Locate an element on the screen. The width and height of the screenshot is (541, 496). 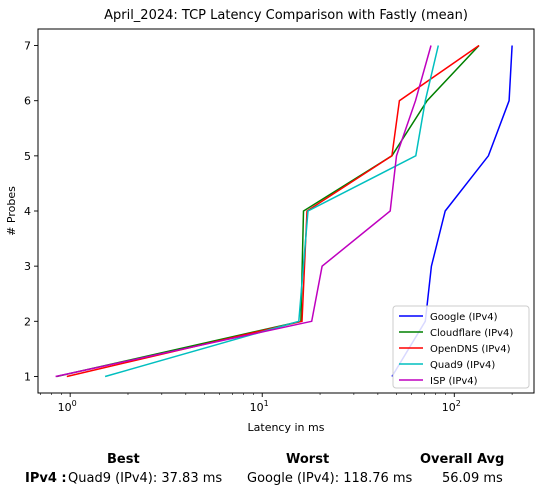
y-tick-label: 3 is located at coordinates (27, 266).